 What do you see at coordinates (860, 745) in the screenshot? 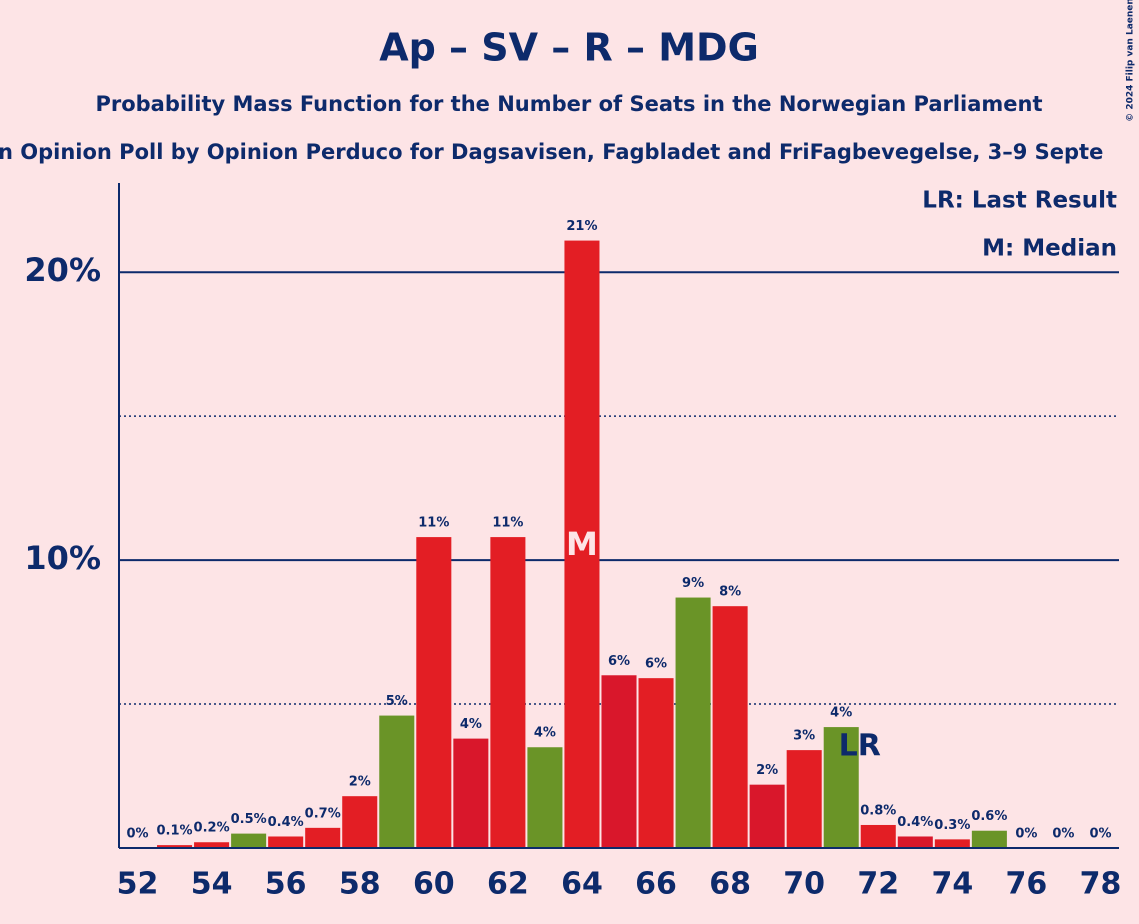
I see `last-result-marker: LR` at bounding box center [860, 745].